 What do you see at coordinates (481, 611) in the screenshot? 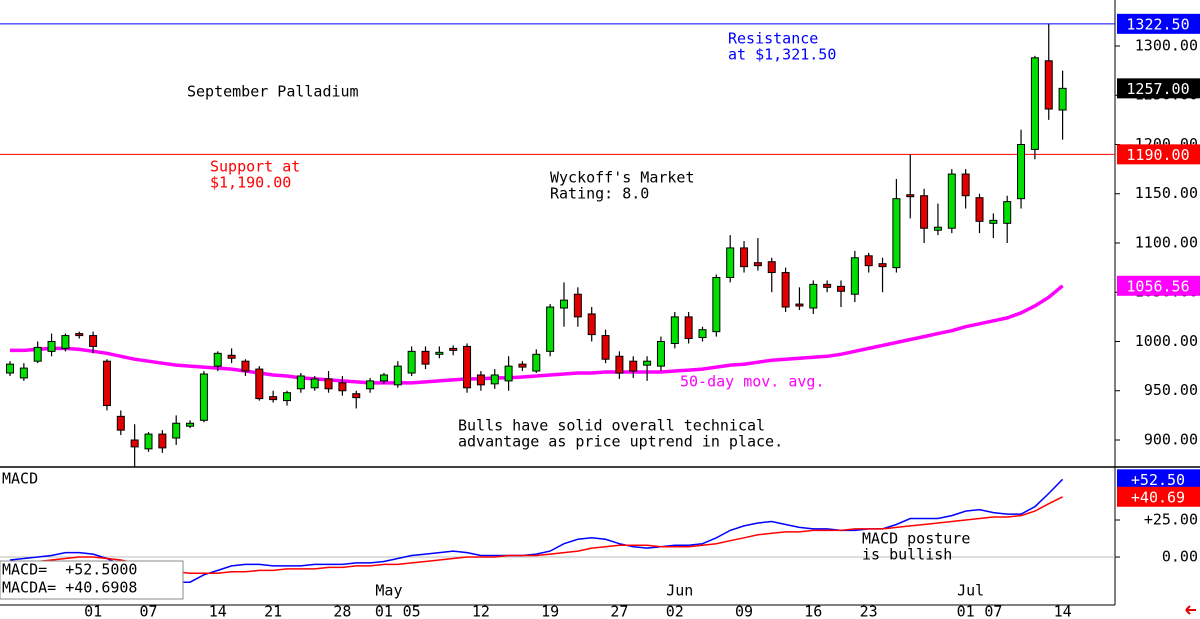
I see `x-tick-label: 12` at bounding box center [481, 611].